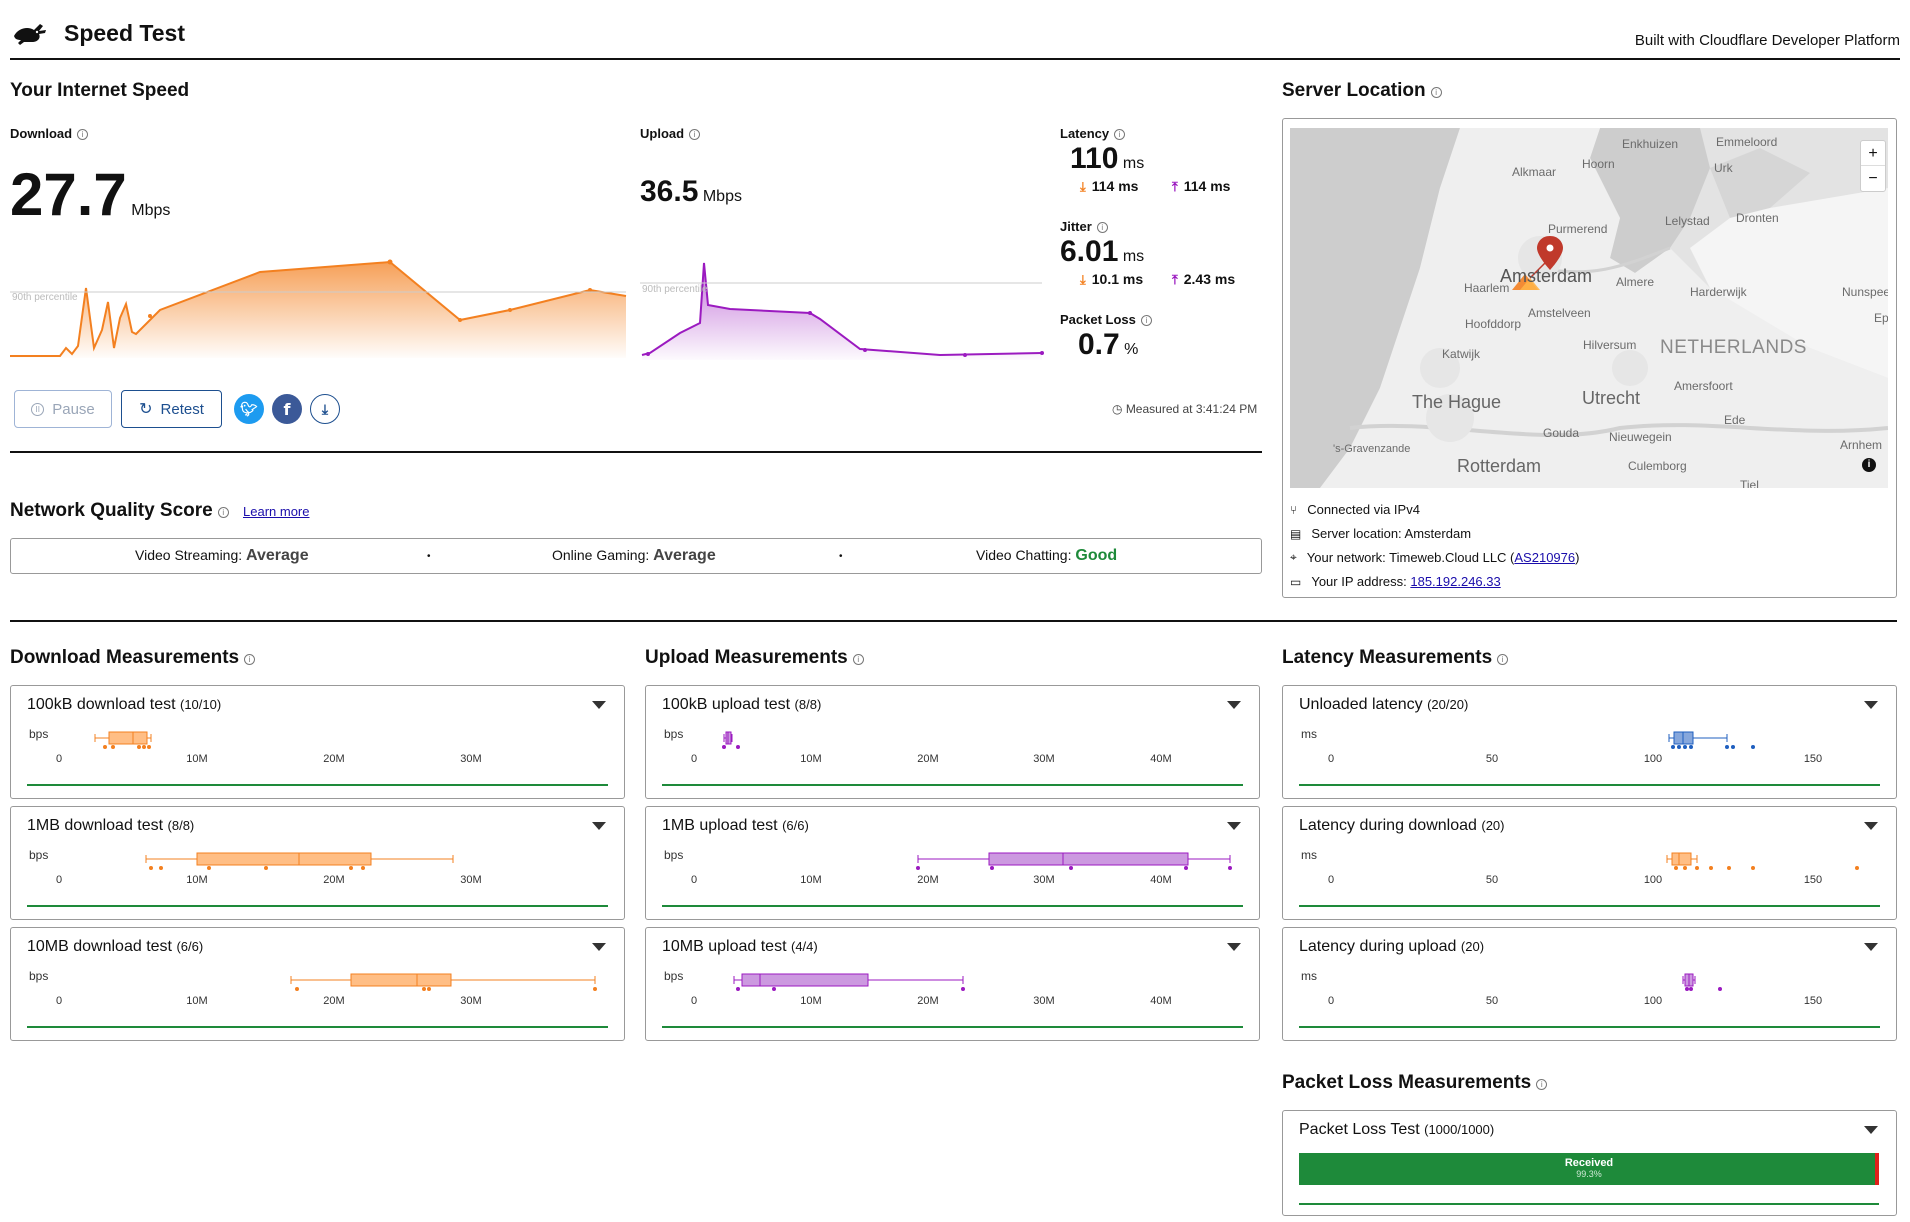  Describe the element at coordinates (249, 409) in the screenshot. I see `twitter-share-button: 🐦︎` at that location.